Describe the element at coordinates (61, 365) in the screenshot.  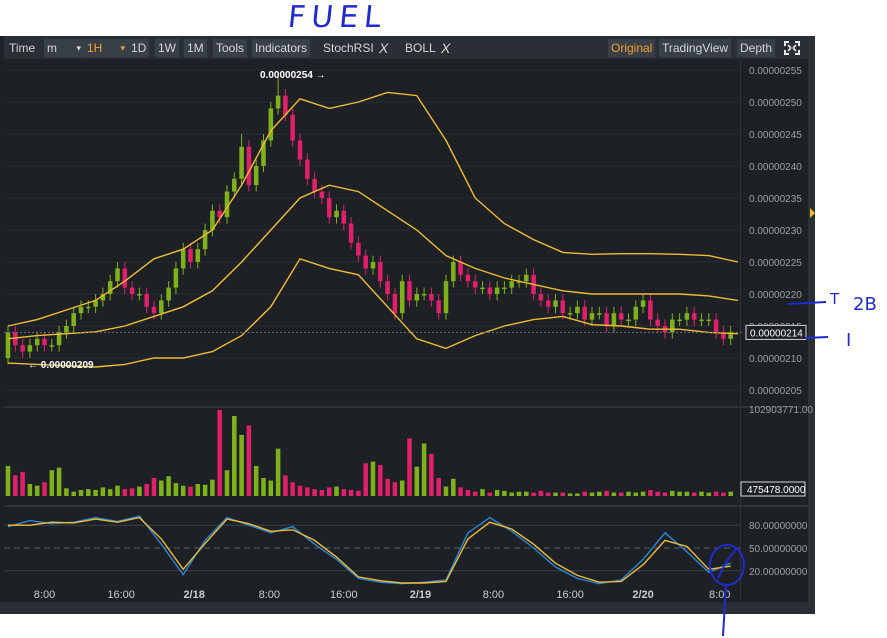
I see `low-price-marker: ← 0.00000209` at that location.